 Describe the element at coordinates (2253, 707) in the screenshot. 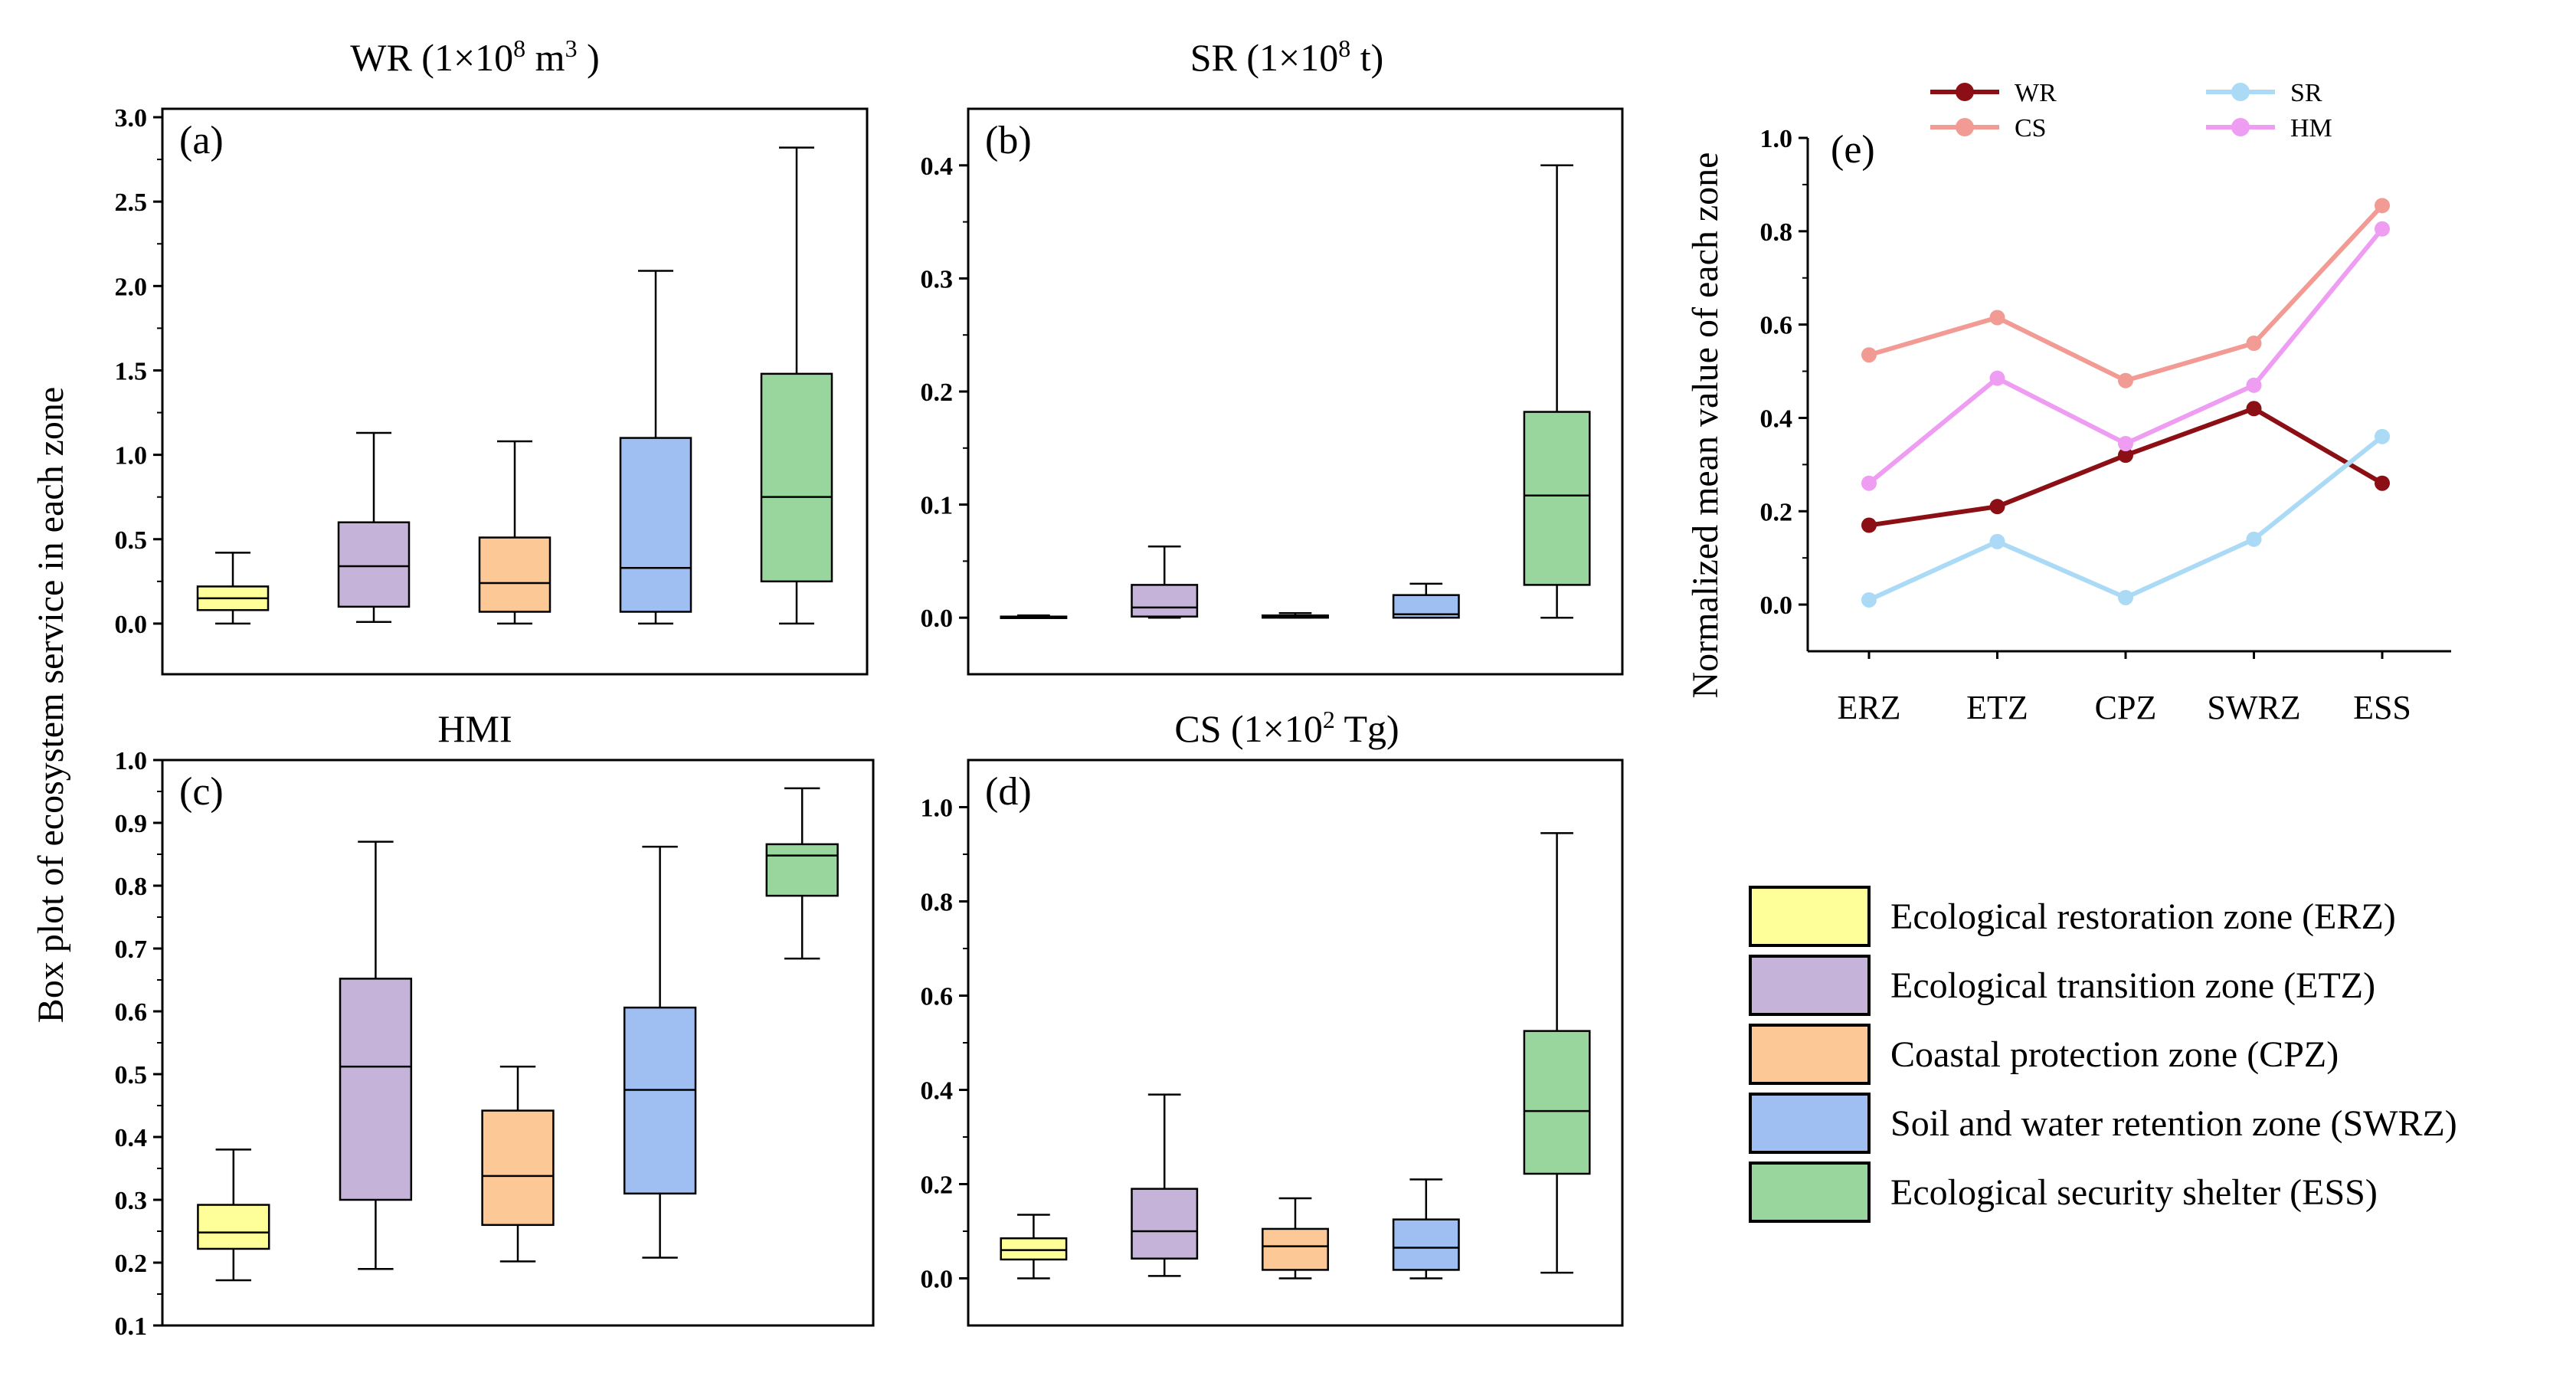

I see `x-category-label: SWRZ` at that location.